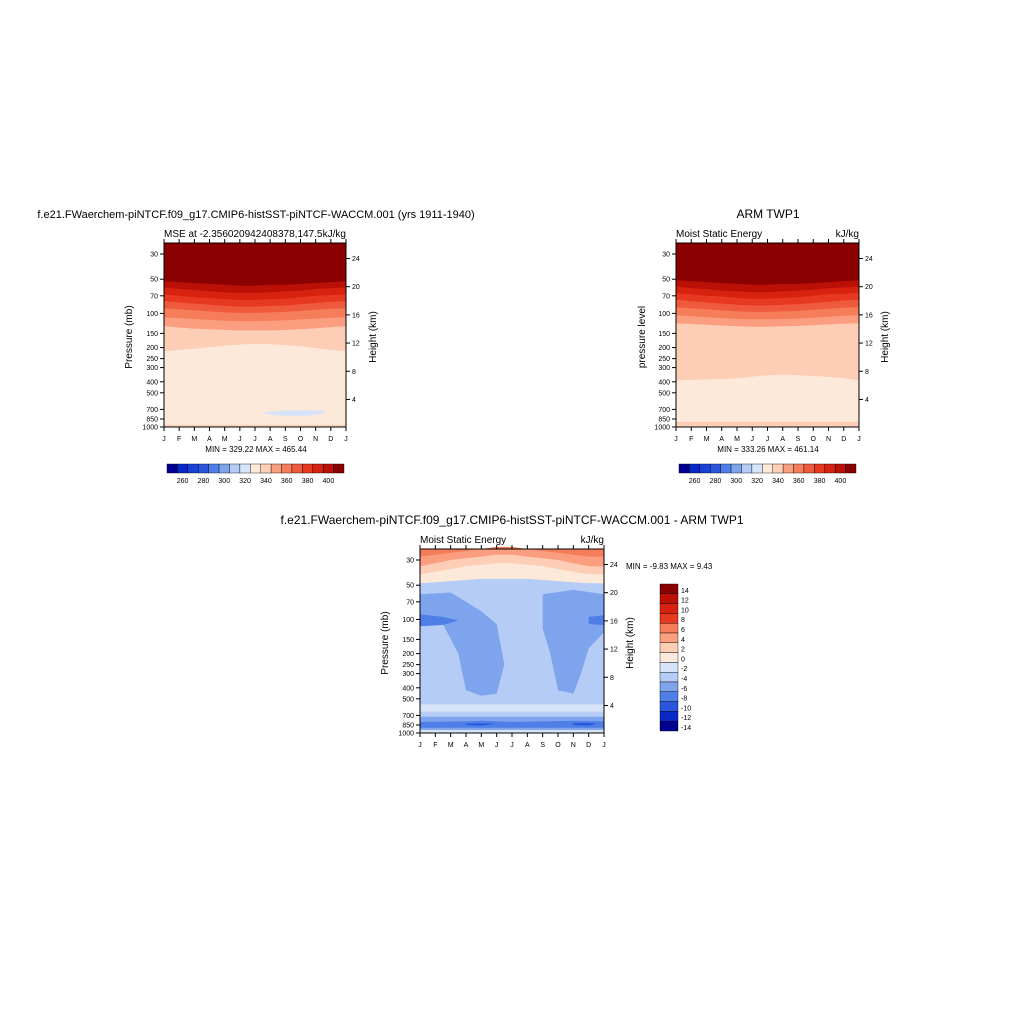 This screenshot has width=1024, height=1024. What do you see at coordinates (757, 481) in the screenshot?
I see `colorbar-label: 320` at bounding box center [757, 481].